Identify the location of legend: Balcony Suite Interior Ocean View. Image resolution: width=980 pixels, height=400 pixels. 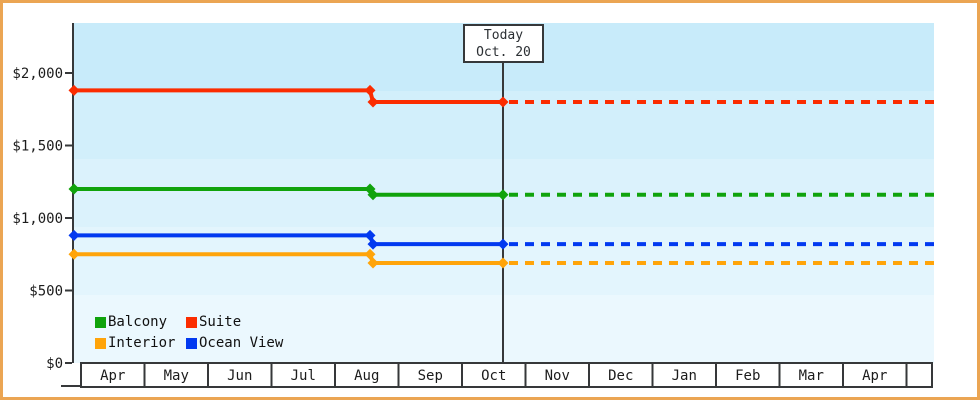
(189, 332).